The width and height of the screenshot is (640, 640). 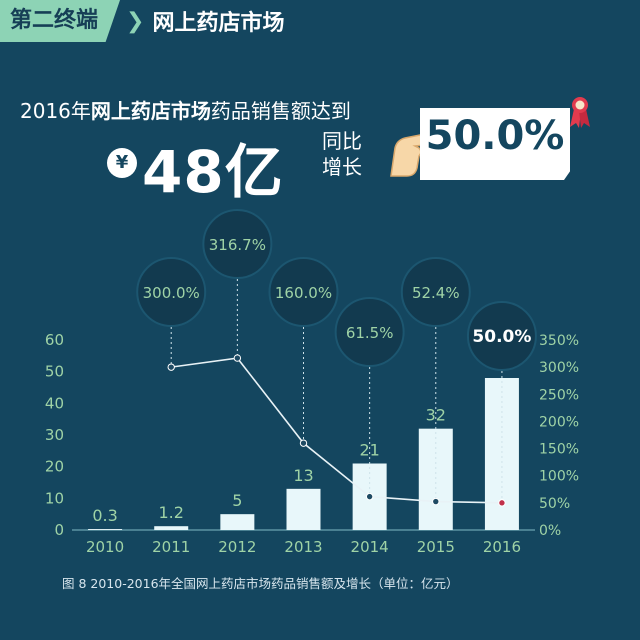 What do you see at coordinates (580, 112) in the screenshot?
I see `award-ribbon-icon` at bounding box center [580, 112].